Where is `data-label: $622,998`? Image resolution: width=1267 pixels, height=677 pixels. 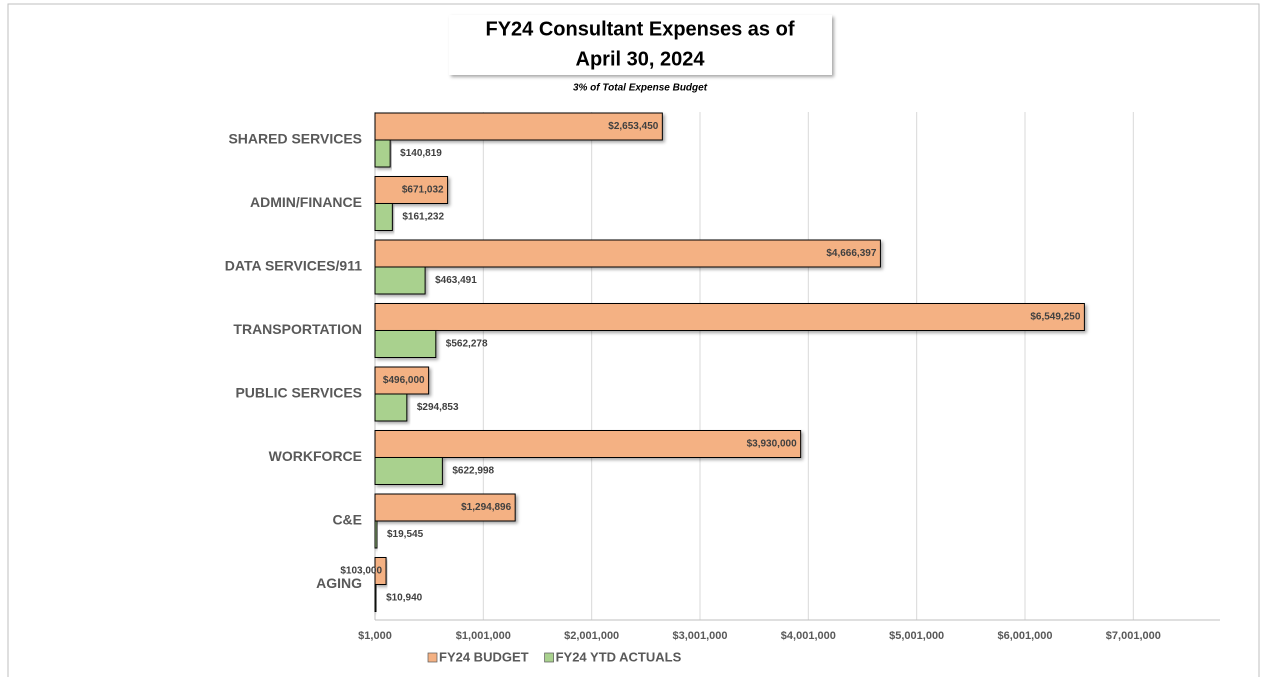 data-label: $622,998 is located at coordinates (473, 471).